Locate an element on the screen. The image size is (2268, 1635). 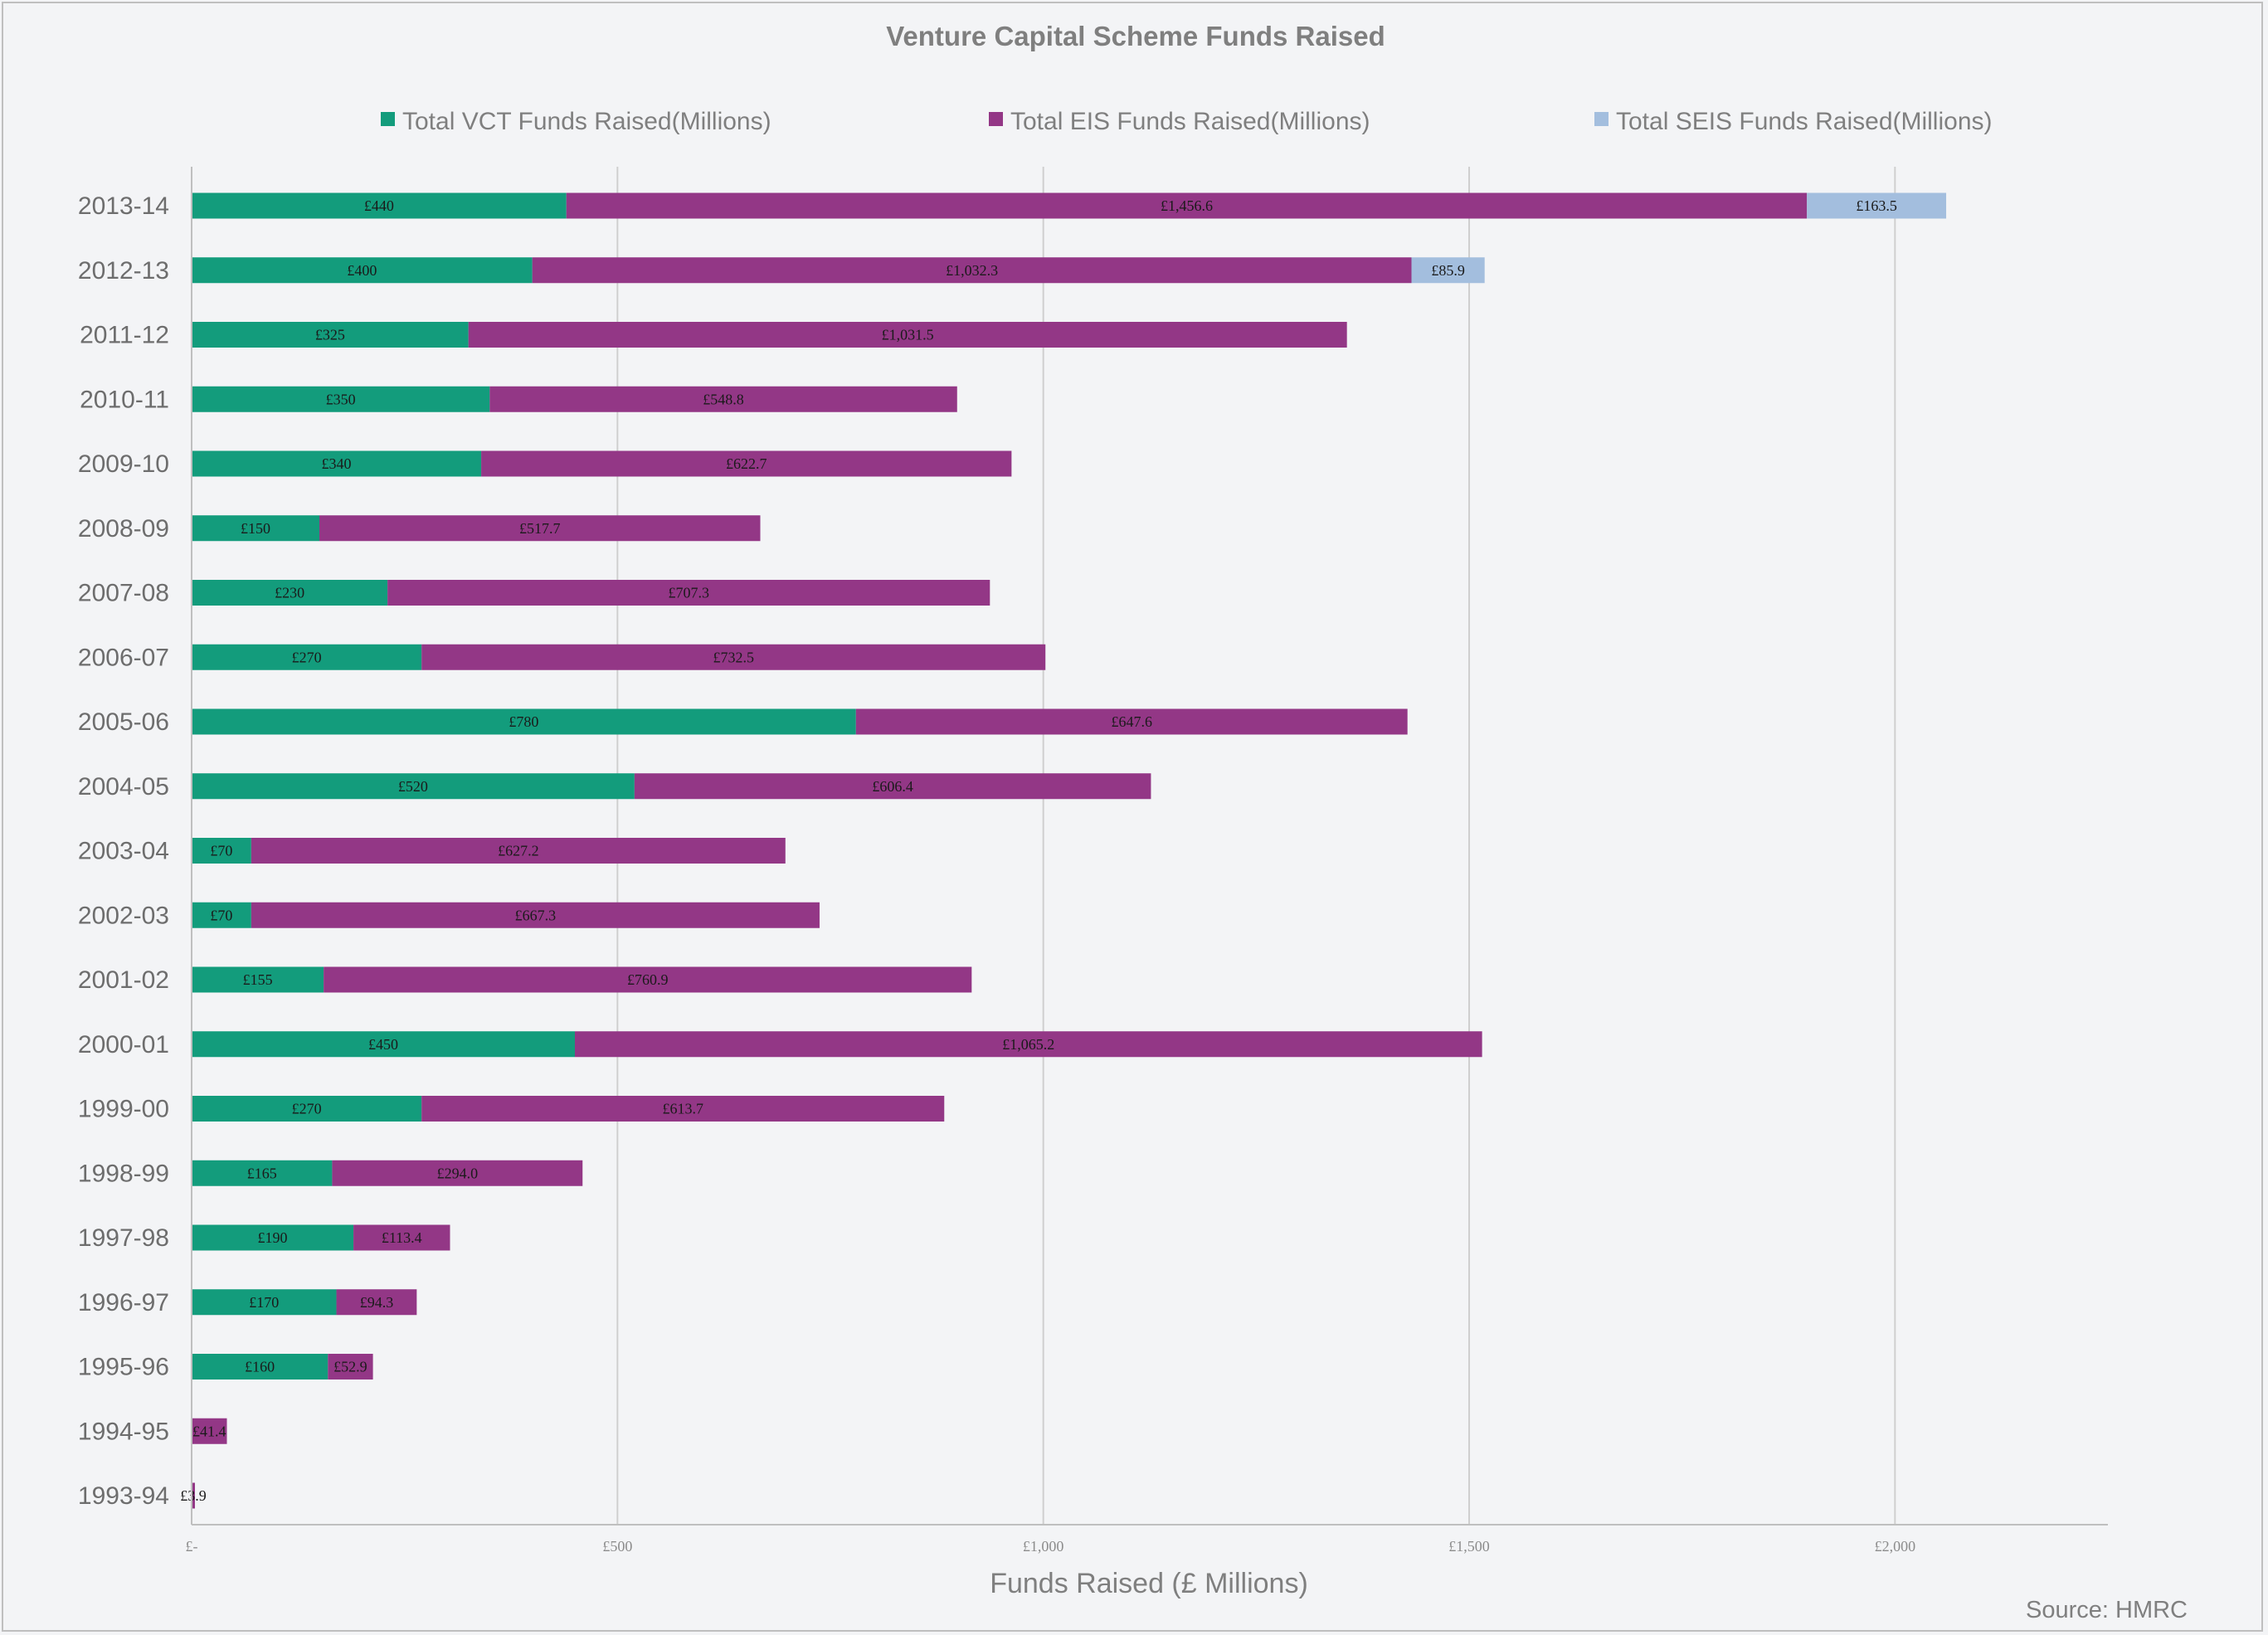
data-label: £165 is located at coordinates (262, 1173).